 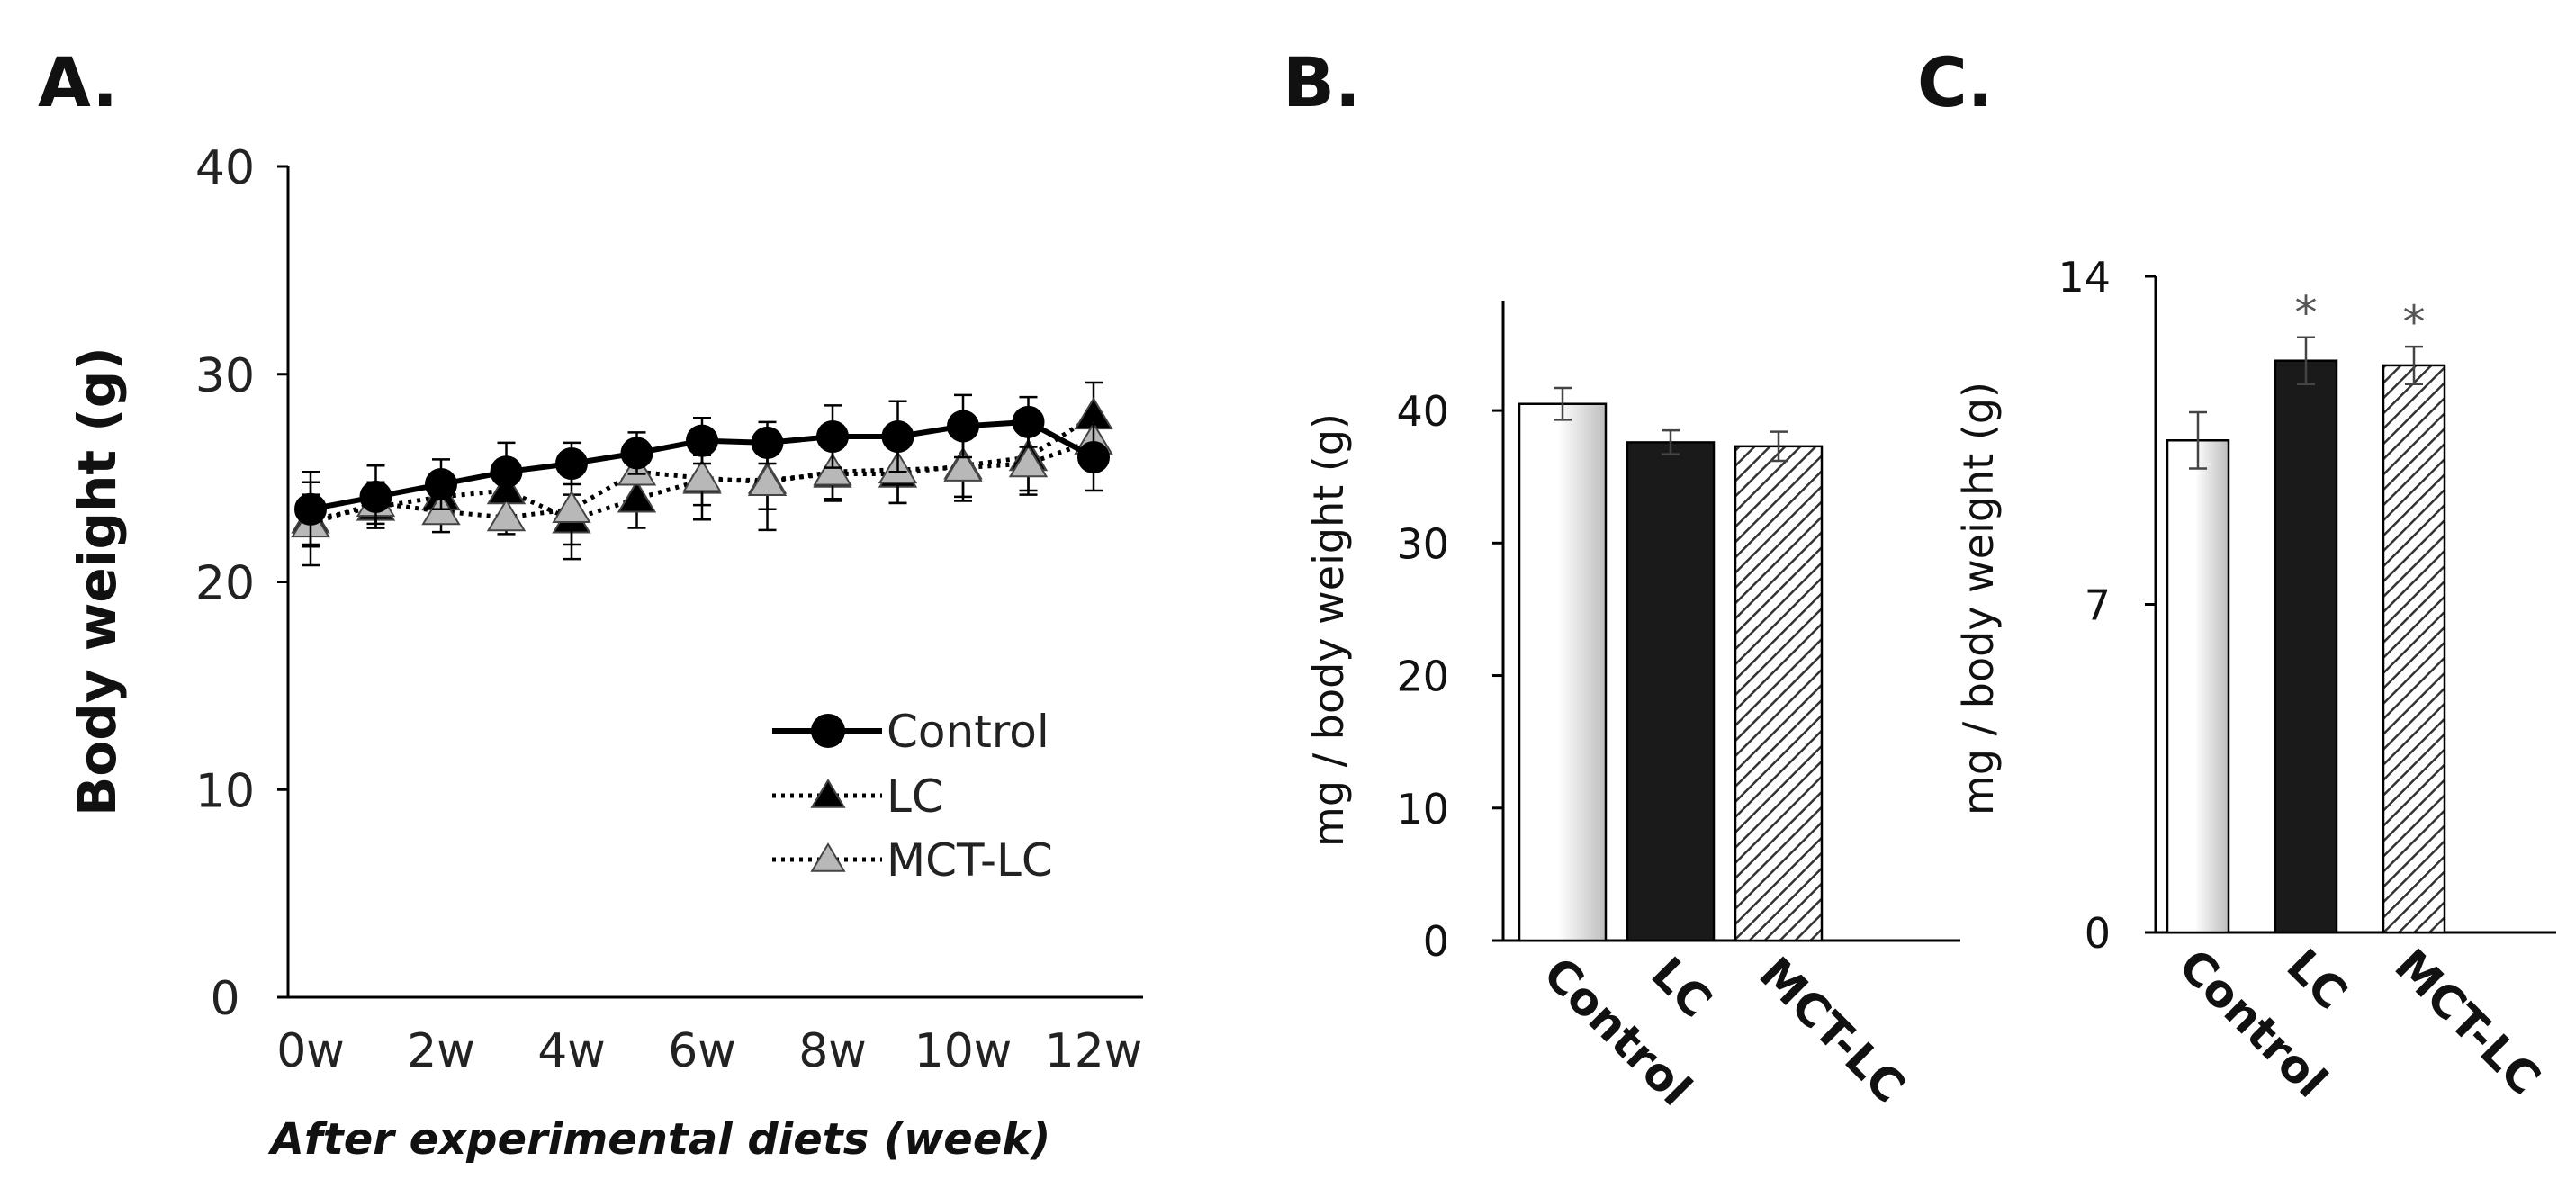 What do you see at coordinates (1322, 82) in the screenshot?
I see `panel-b-letter: B.` at bounding box center [1322, 82].